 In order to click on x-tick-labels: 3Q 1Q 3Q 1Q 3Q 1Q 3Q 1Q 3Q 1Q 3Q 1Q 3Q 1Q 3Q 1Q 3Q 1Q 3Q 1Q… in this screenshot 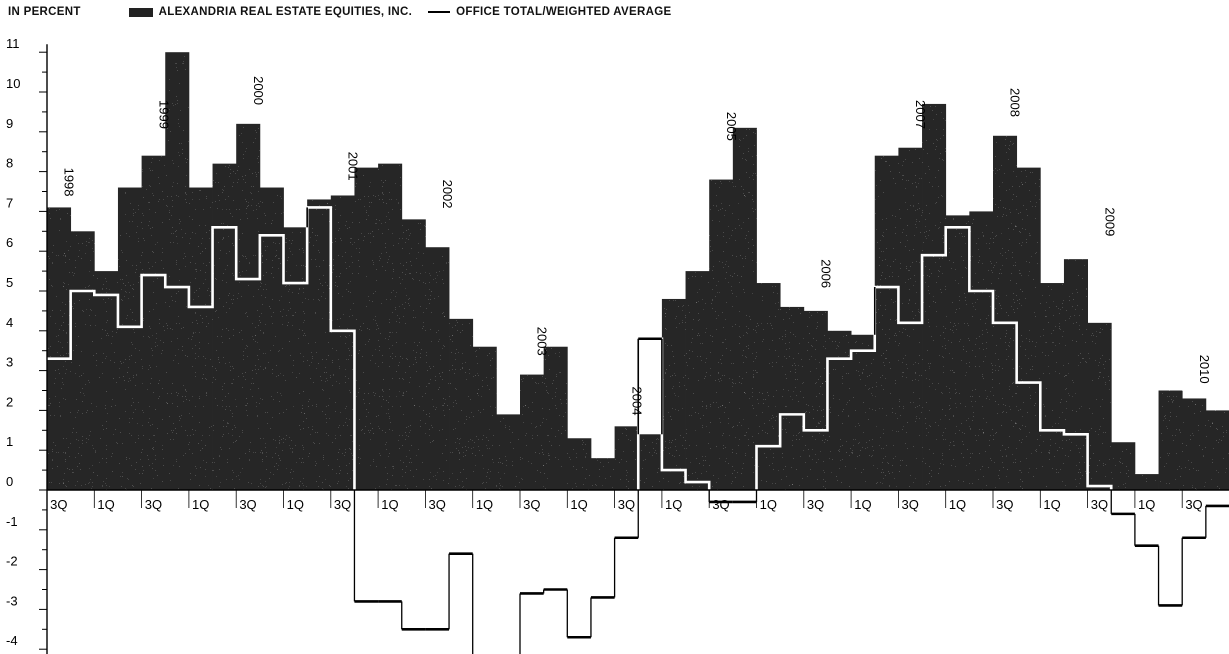, I will do `click(624, 501)`.